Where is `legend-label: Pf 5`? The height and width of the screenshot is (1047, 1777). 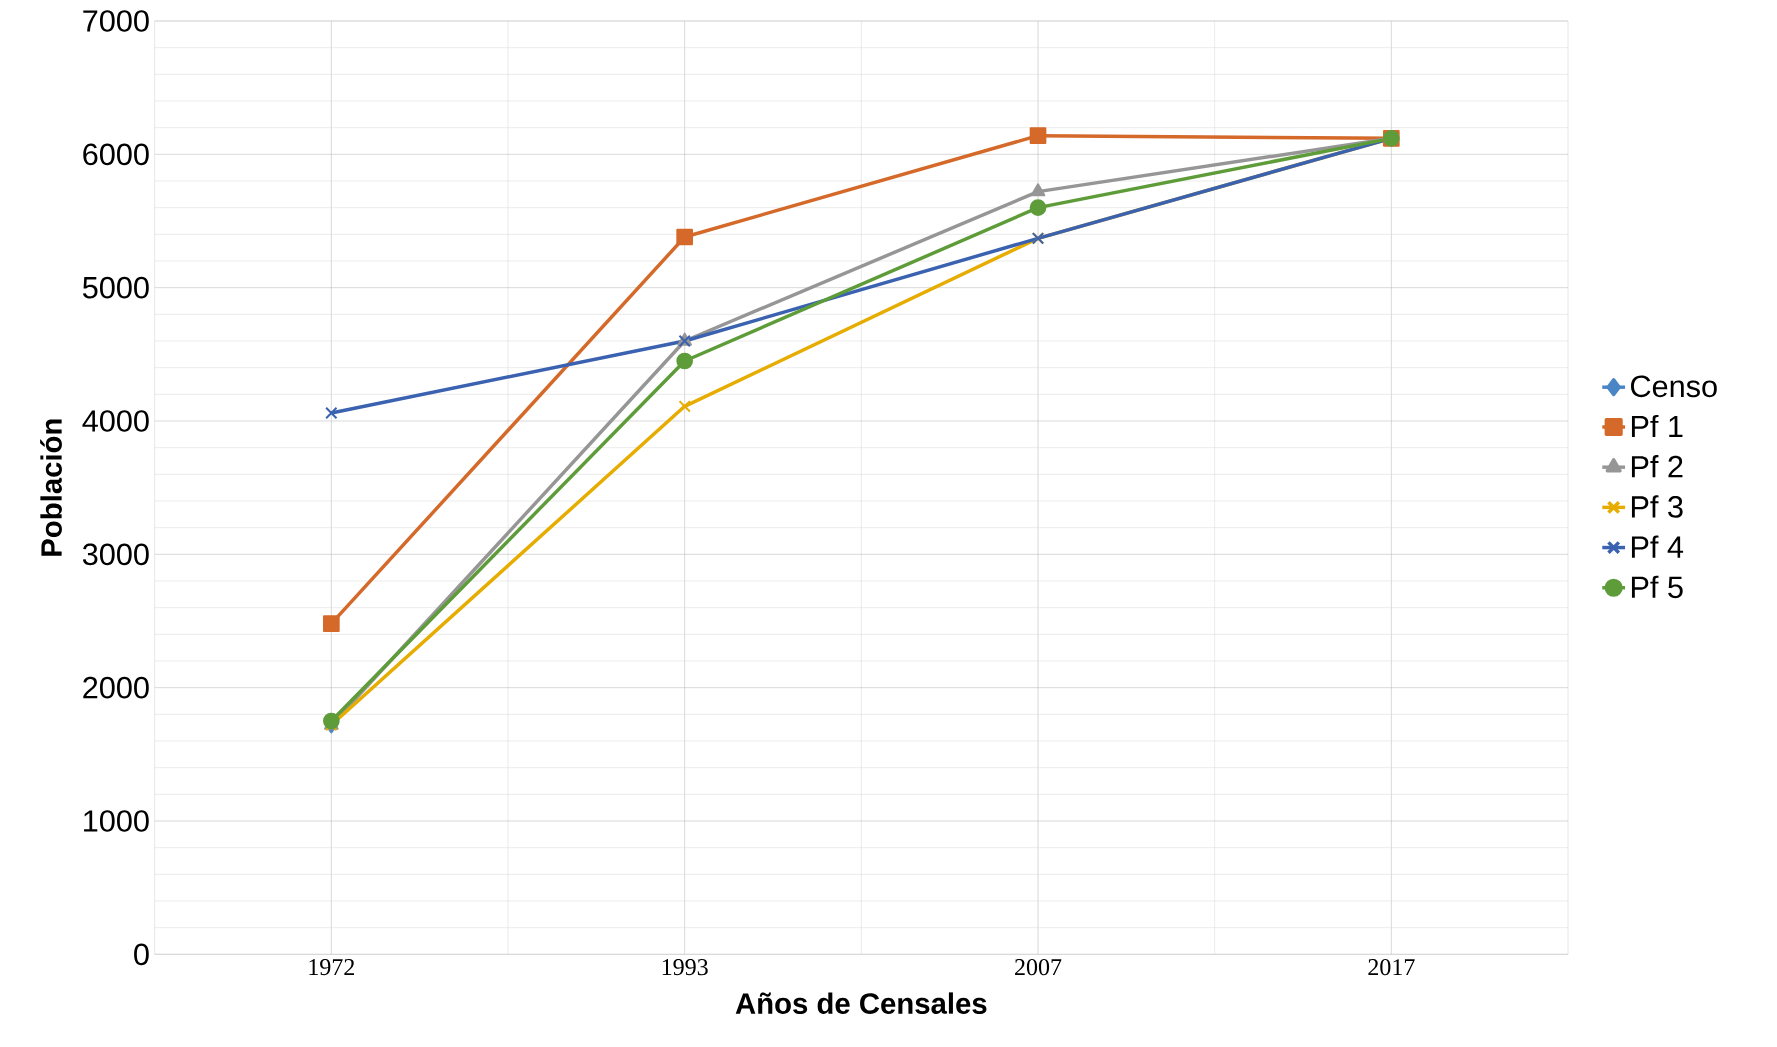
legend-label: Pf 5 is located at coordinates (1657, 587).